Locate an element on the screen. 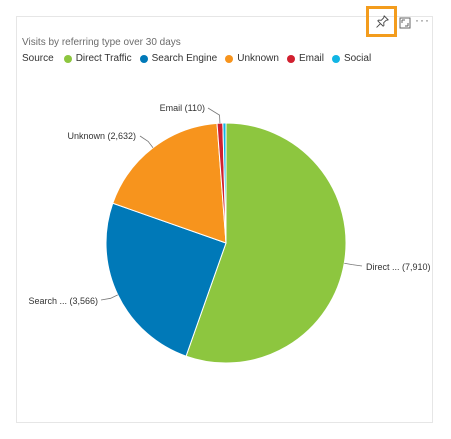  pie-slice-search-engine is located at coordinates (166, 279).